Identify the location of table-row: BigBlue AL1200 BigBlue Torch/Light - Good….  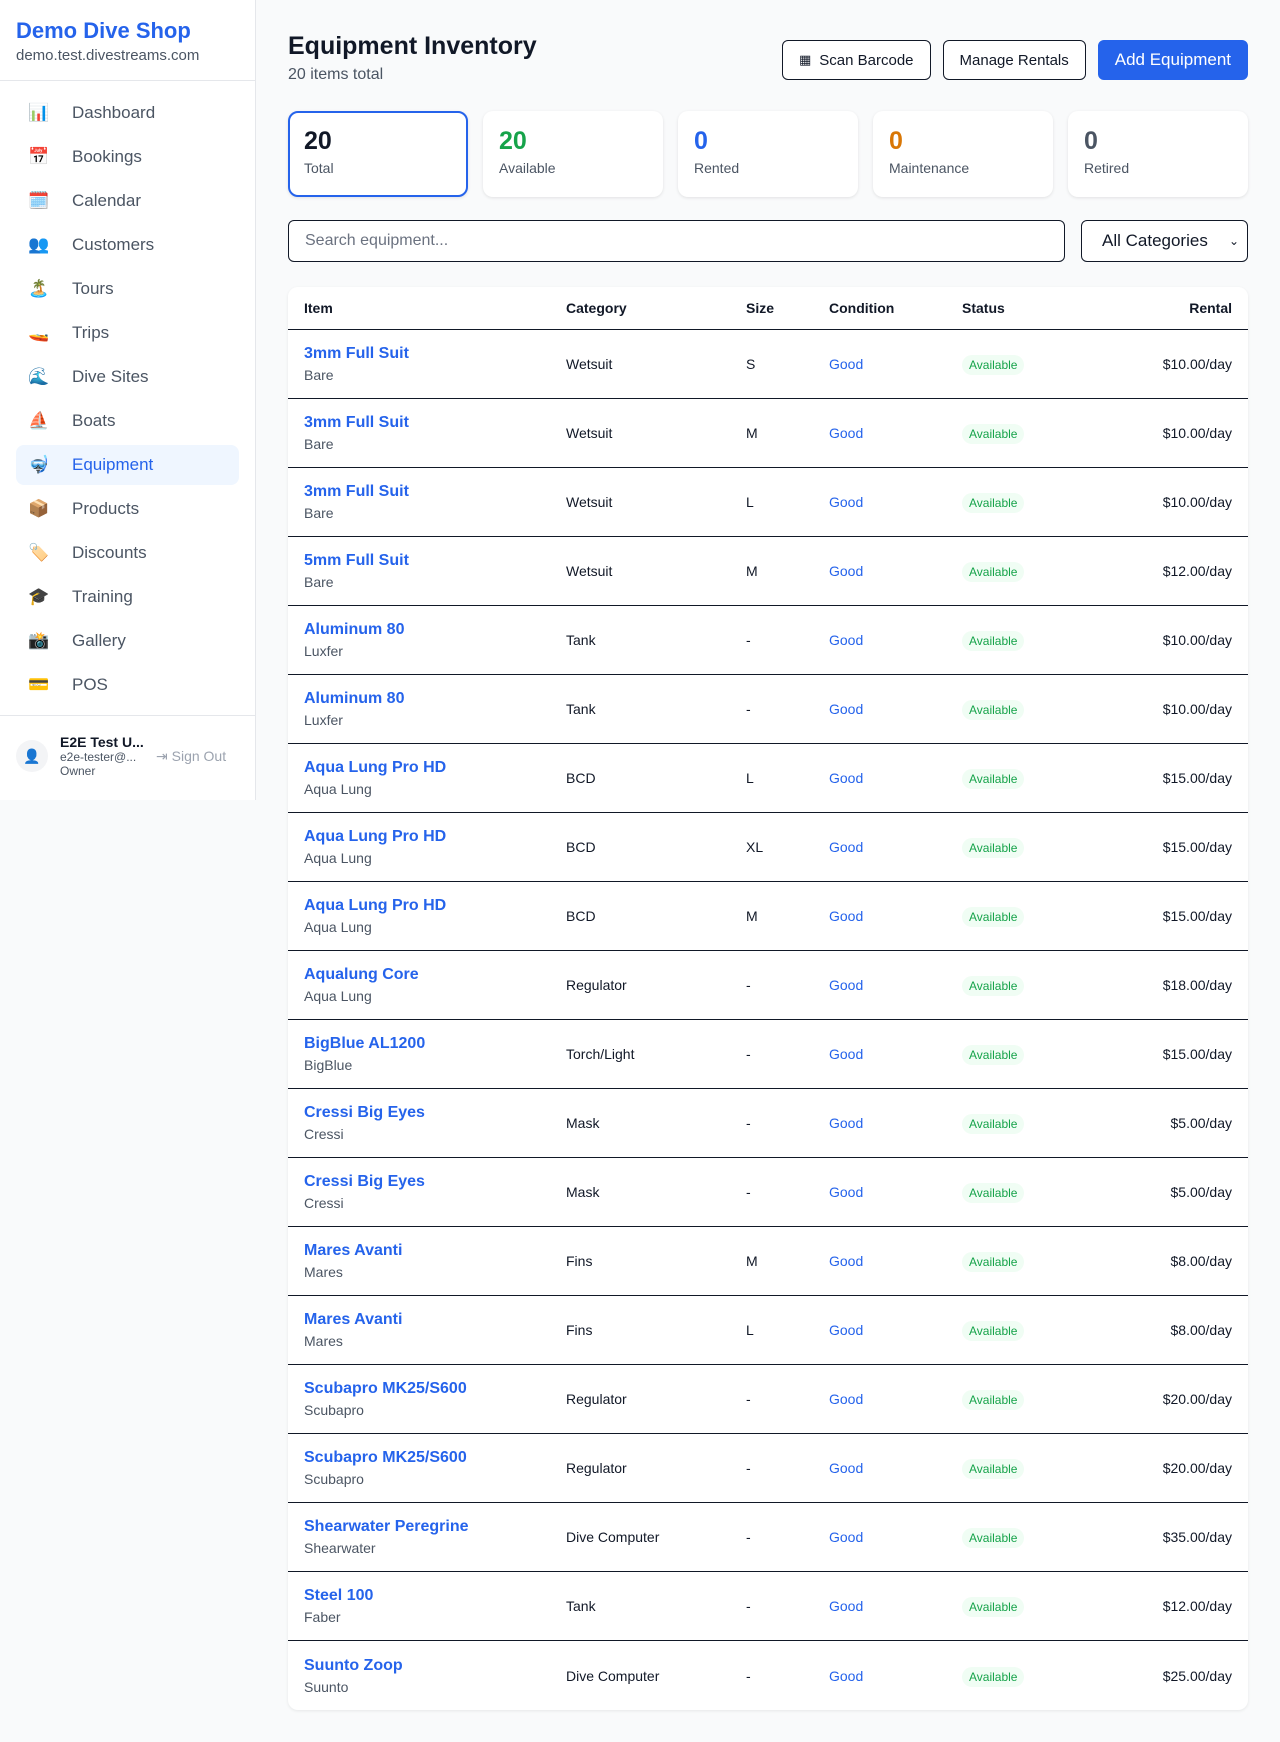
(768, 1054).